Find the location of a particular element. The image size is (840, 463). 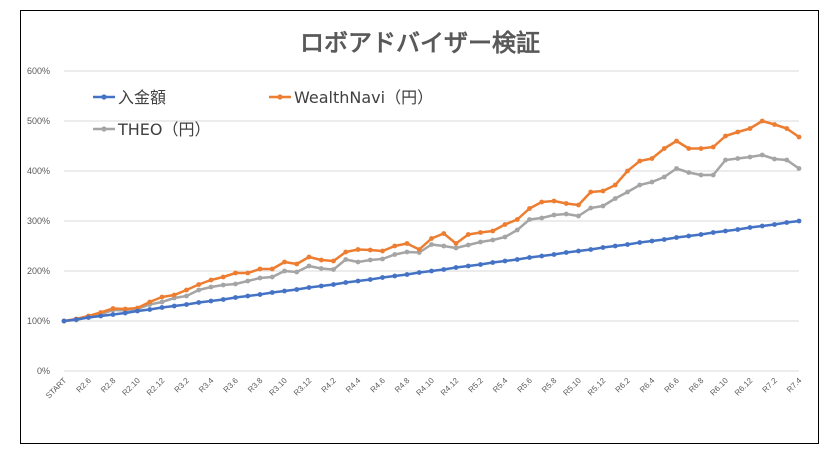

chart-title: ロボアドバイザー検証 is located at coordinates (420, 43).